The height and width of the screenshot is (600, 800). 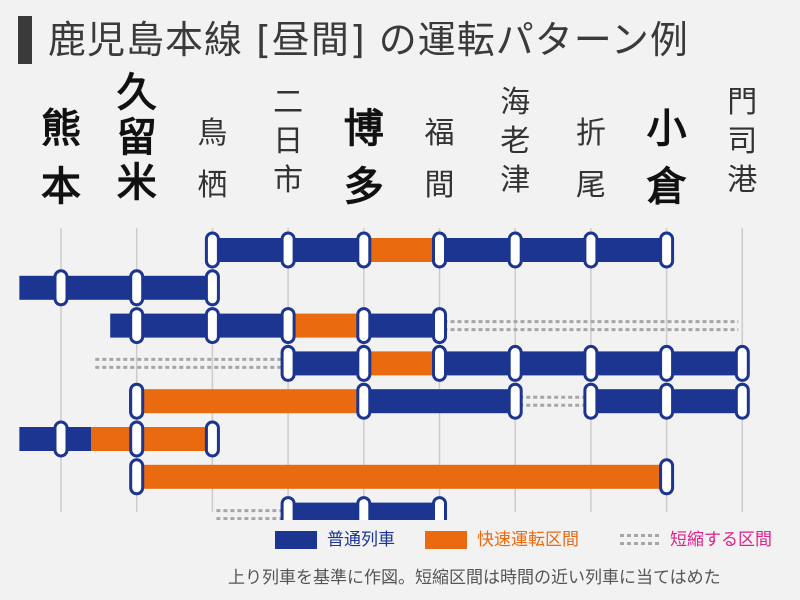 I want to click on station-label-char: 日, so click(x=288, y=141).